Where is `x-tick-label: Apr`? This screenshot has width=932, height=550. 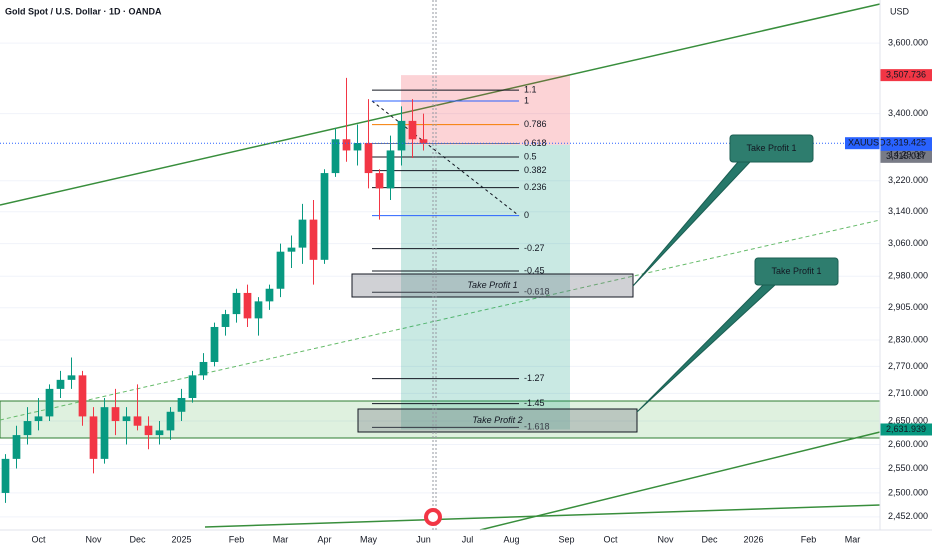
x-tick-label: Apr is located at coordinates (324, 539).